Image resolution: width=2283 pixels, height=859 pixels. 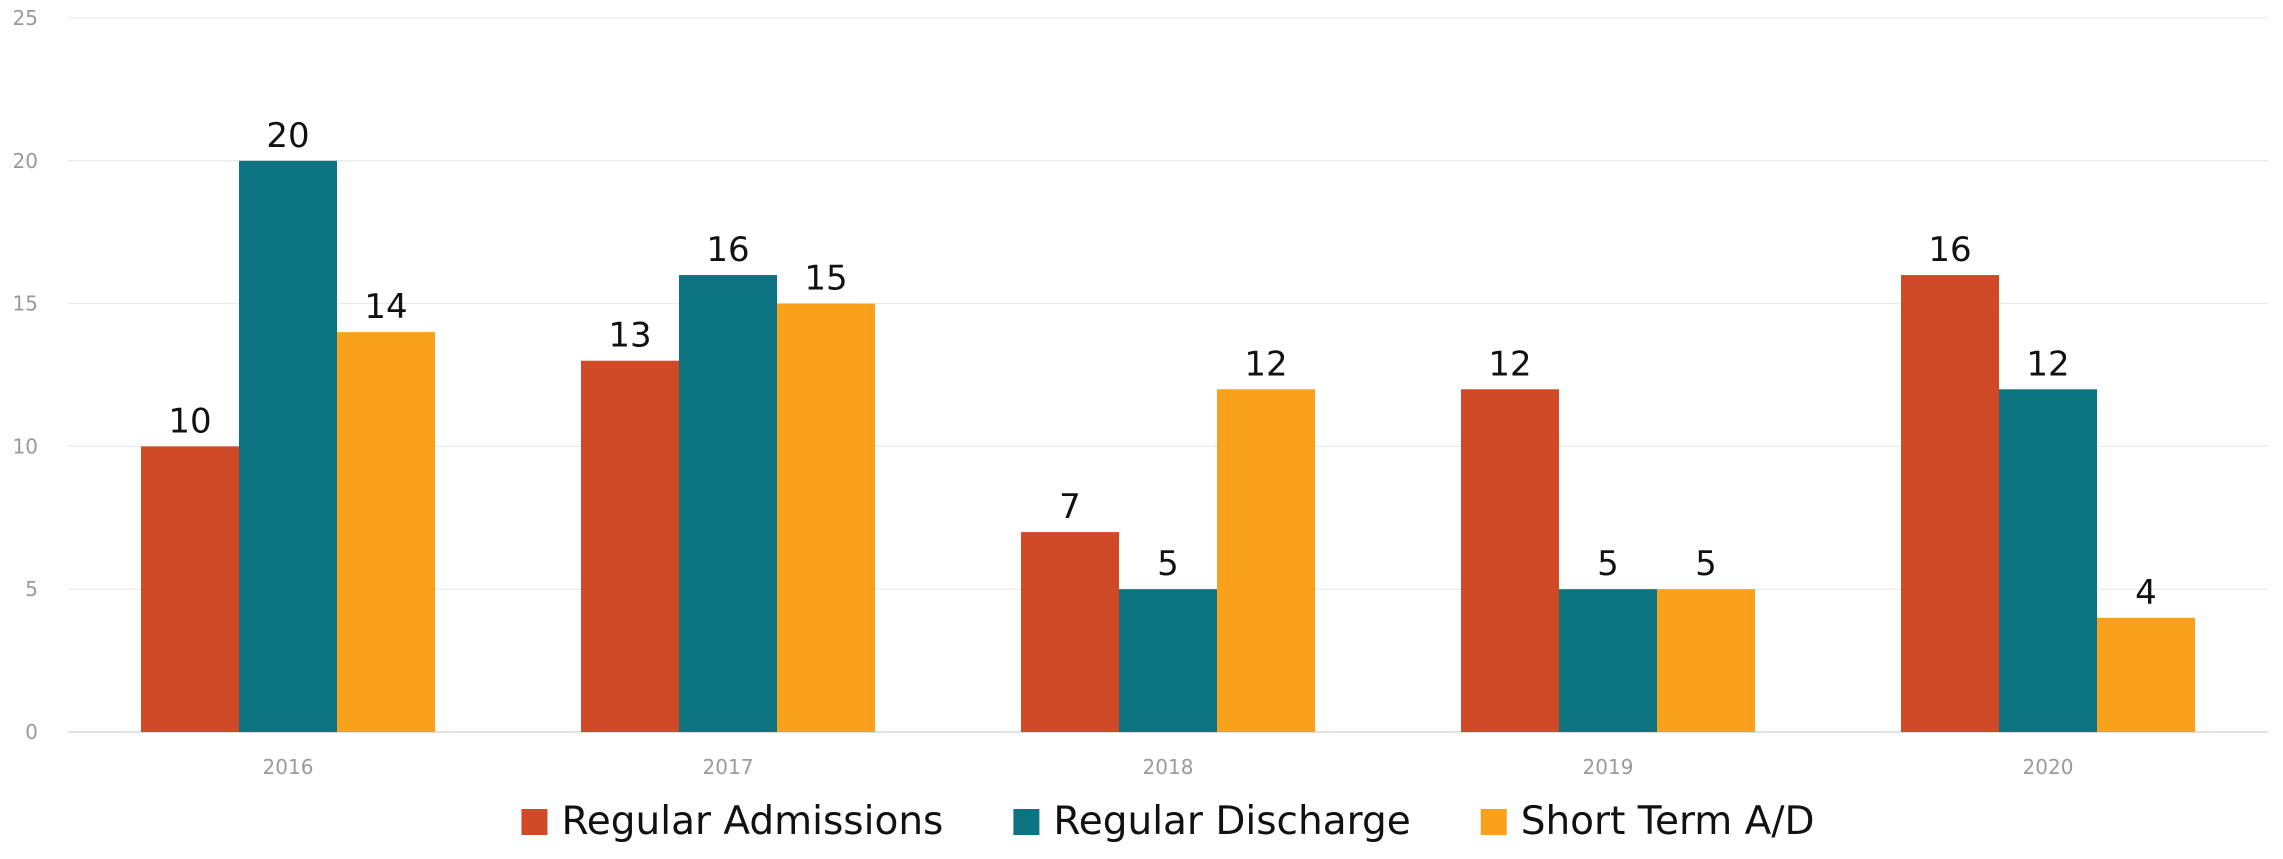 What do you see at coordinates (25, 304) in the screenshot?
I see `y-tick-label: 15` at bounding box center [25, 304].